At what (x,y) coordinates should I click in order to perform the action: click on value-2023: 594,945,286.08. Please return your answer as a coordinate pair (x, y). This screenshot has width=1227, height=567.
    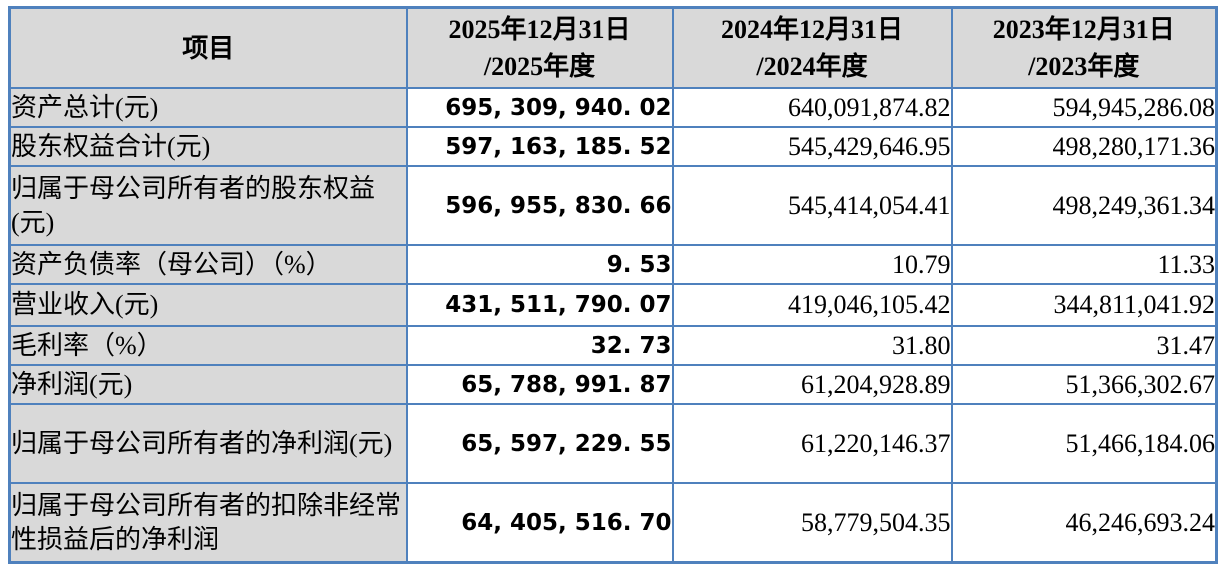
    Looking at the image, I should click on (1084, 107).